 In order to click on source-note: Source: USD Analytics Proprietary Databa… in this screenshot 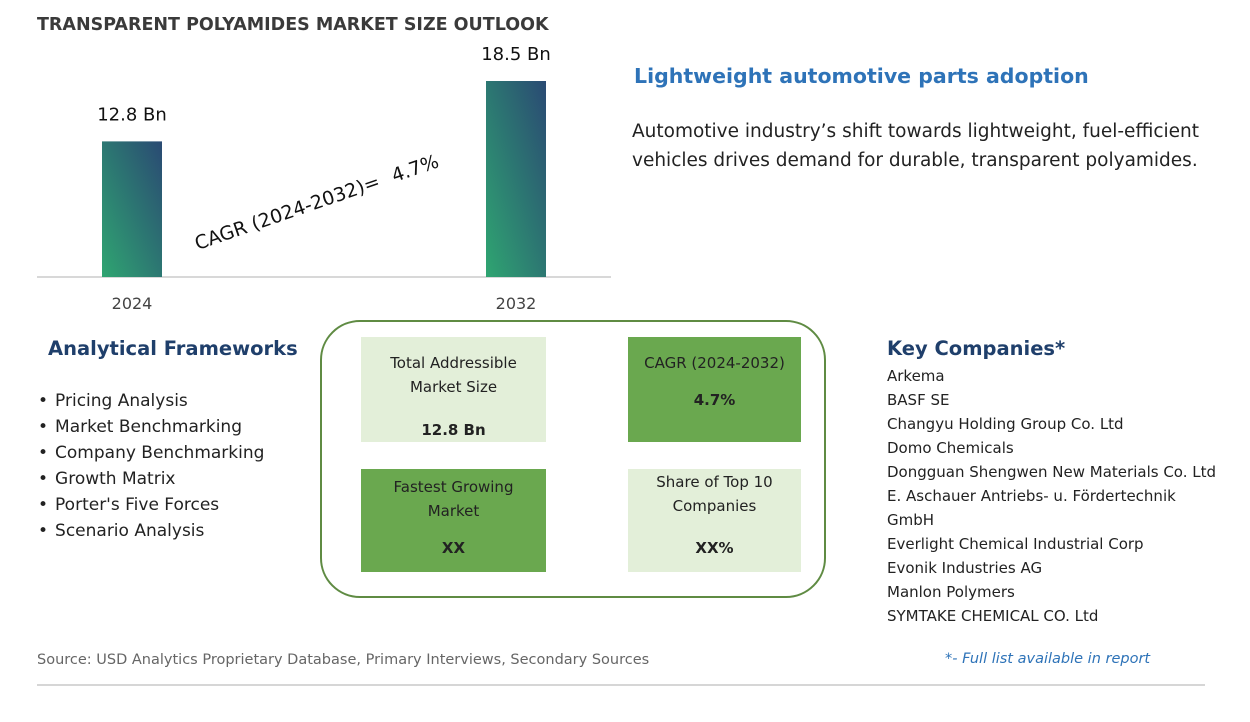, I will do `click(343, 660)`.